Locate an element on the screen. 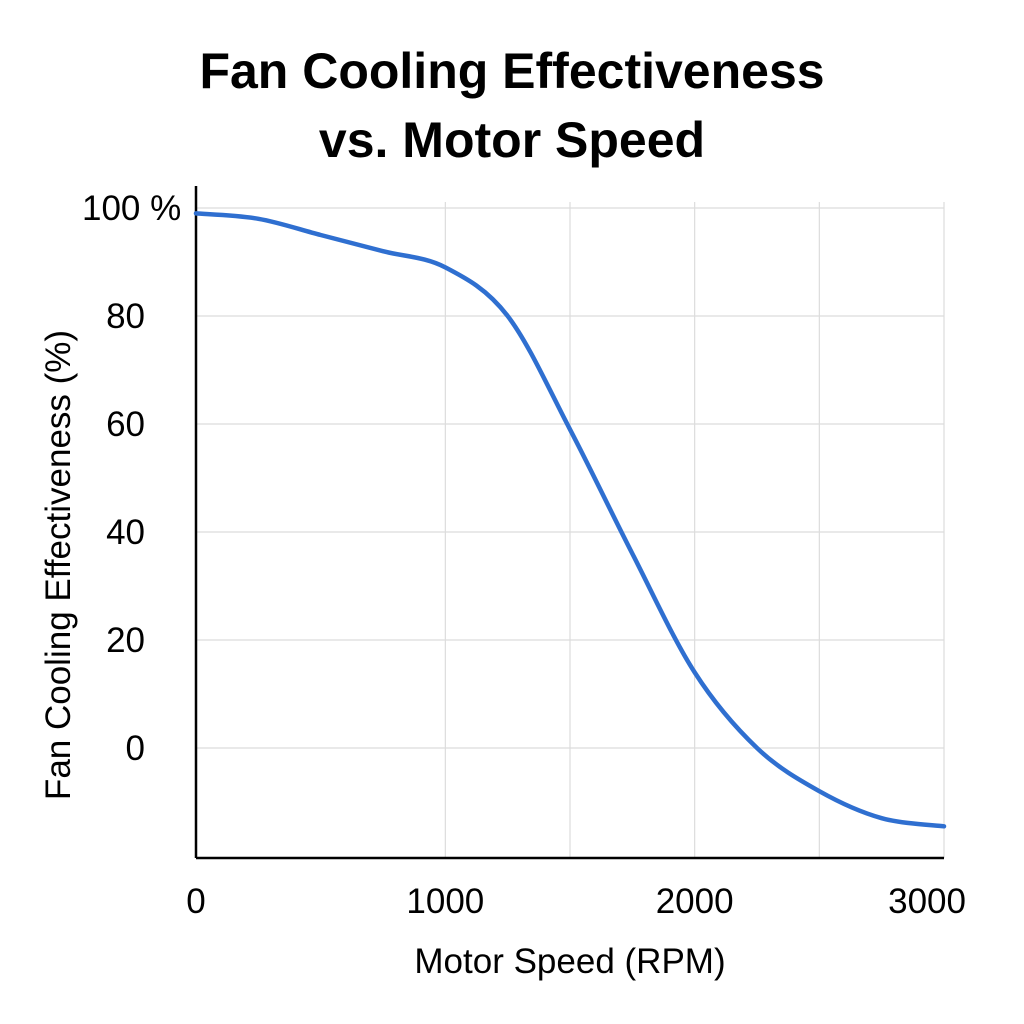 The height and width of the screenshot is (1024, 1024). x-axis-title: Motor Speed (RPM) is located at coordinates (569, 961).